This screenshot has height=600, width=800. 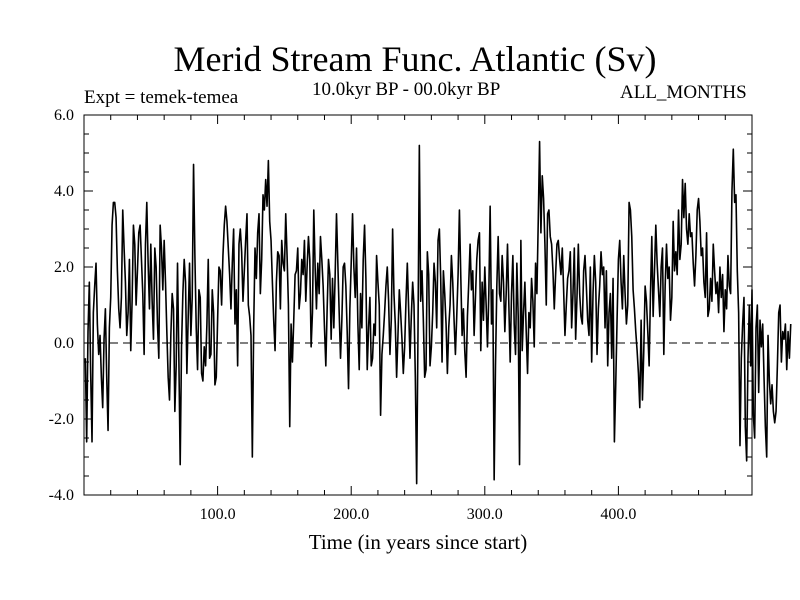 I want to click on x-tick-label: 300.0, so click(x=485, y=514).